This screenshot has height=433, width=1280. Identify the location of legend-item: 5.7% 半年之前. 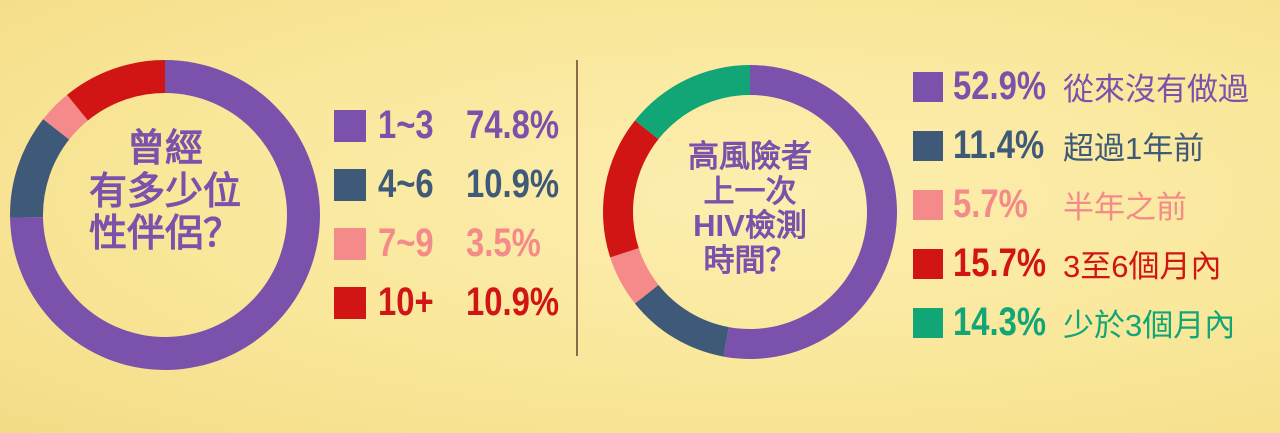
(1050, 204).